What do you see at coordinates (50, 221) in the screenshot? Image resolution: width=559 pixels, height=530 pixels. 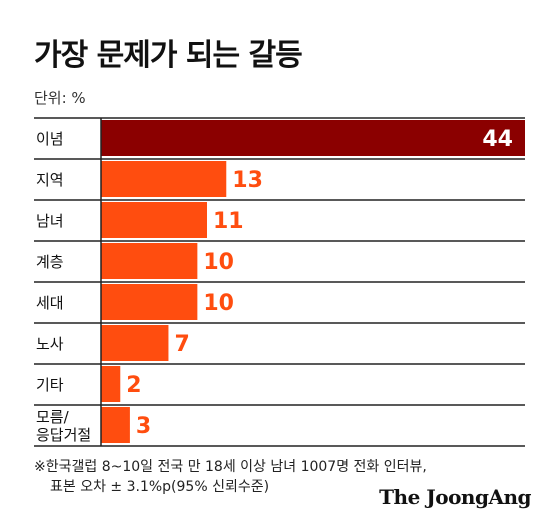 I see `category-label: 남녀` at bounding box center [50, 221].